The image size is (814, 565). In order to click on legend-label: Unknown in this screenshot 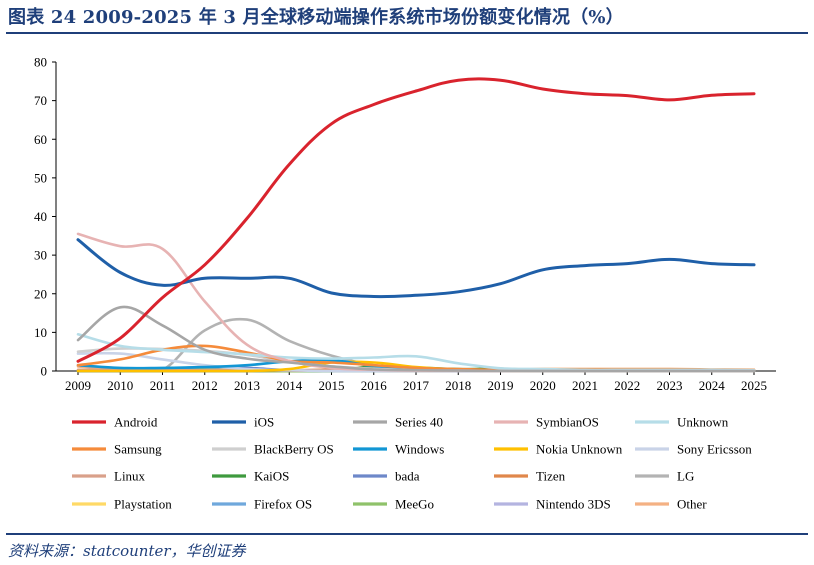, I will do `click(703, 422)`.